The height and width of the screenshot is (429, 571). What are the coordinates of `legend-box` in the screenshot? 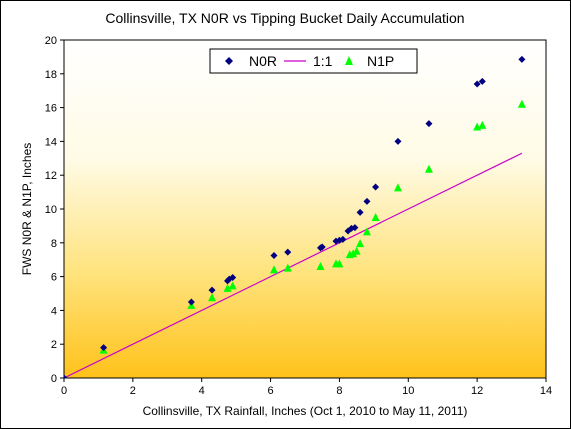 It's located at (313, 61).